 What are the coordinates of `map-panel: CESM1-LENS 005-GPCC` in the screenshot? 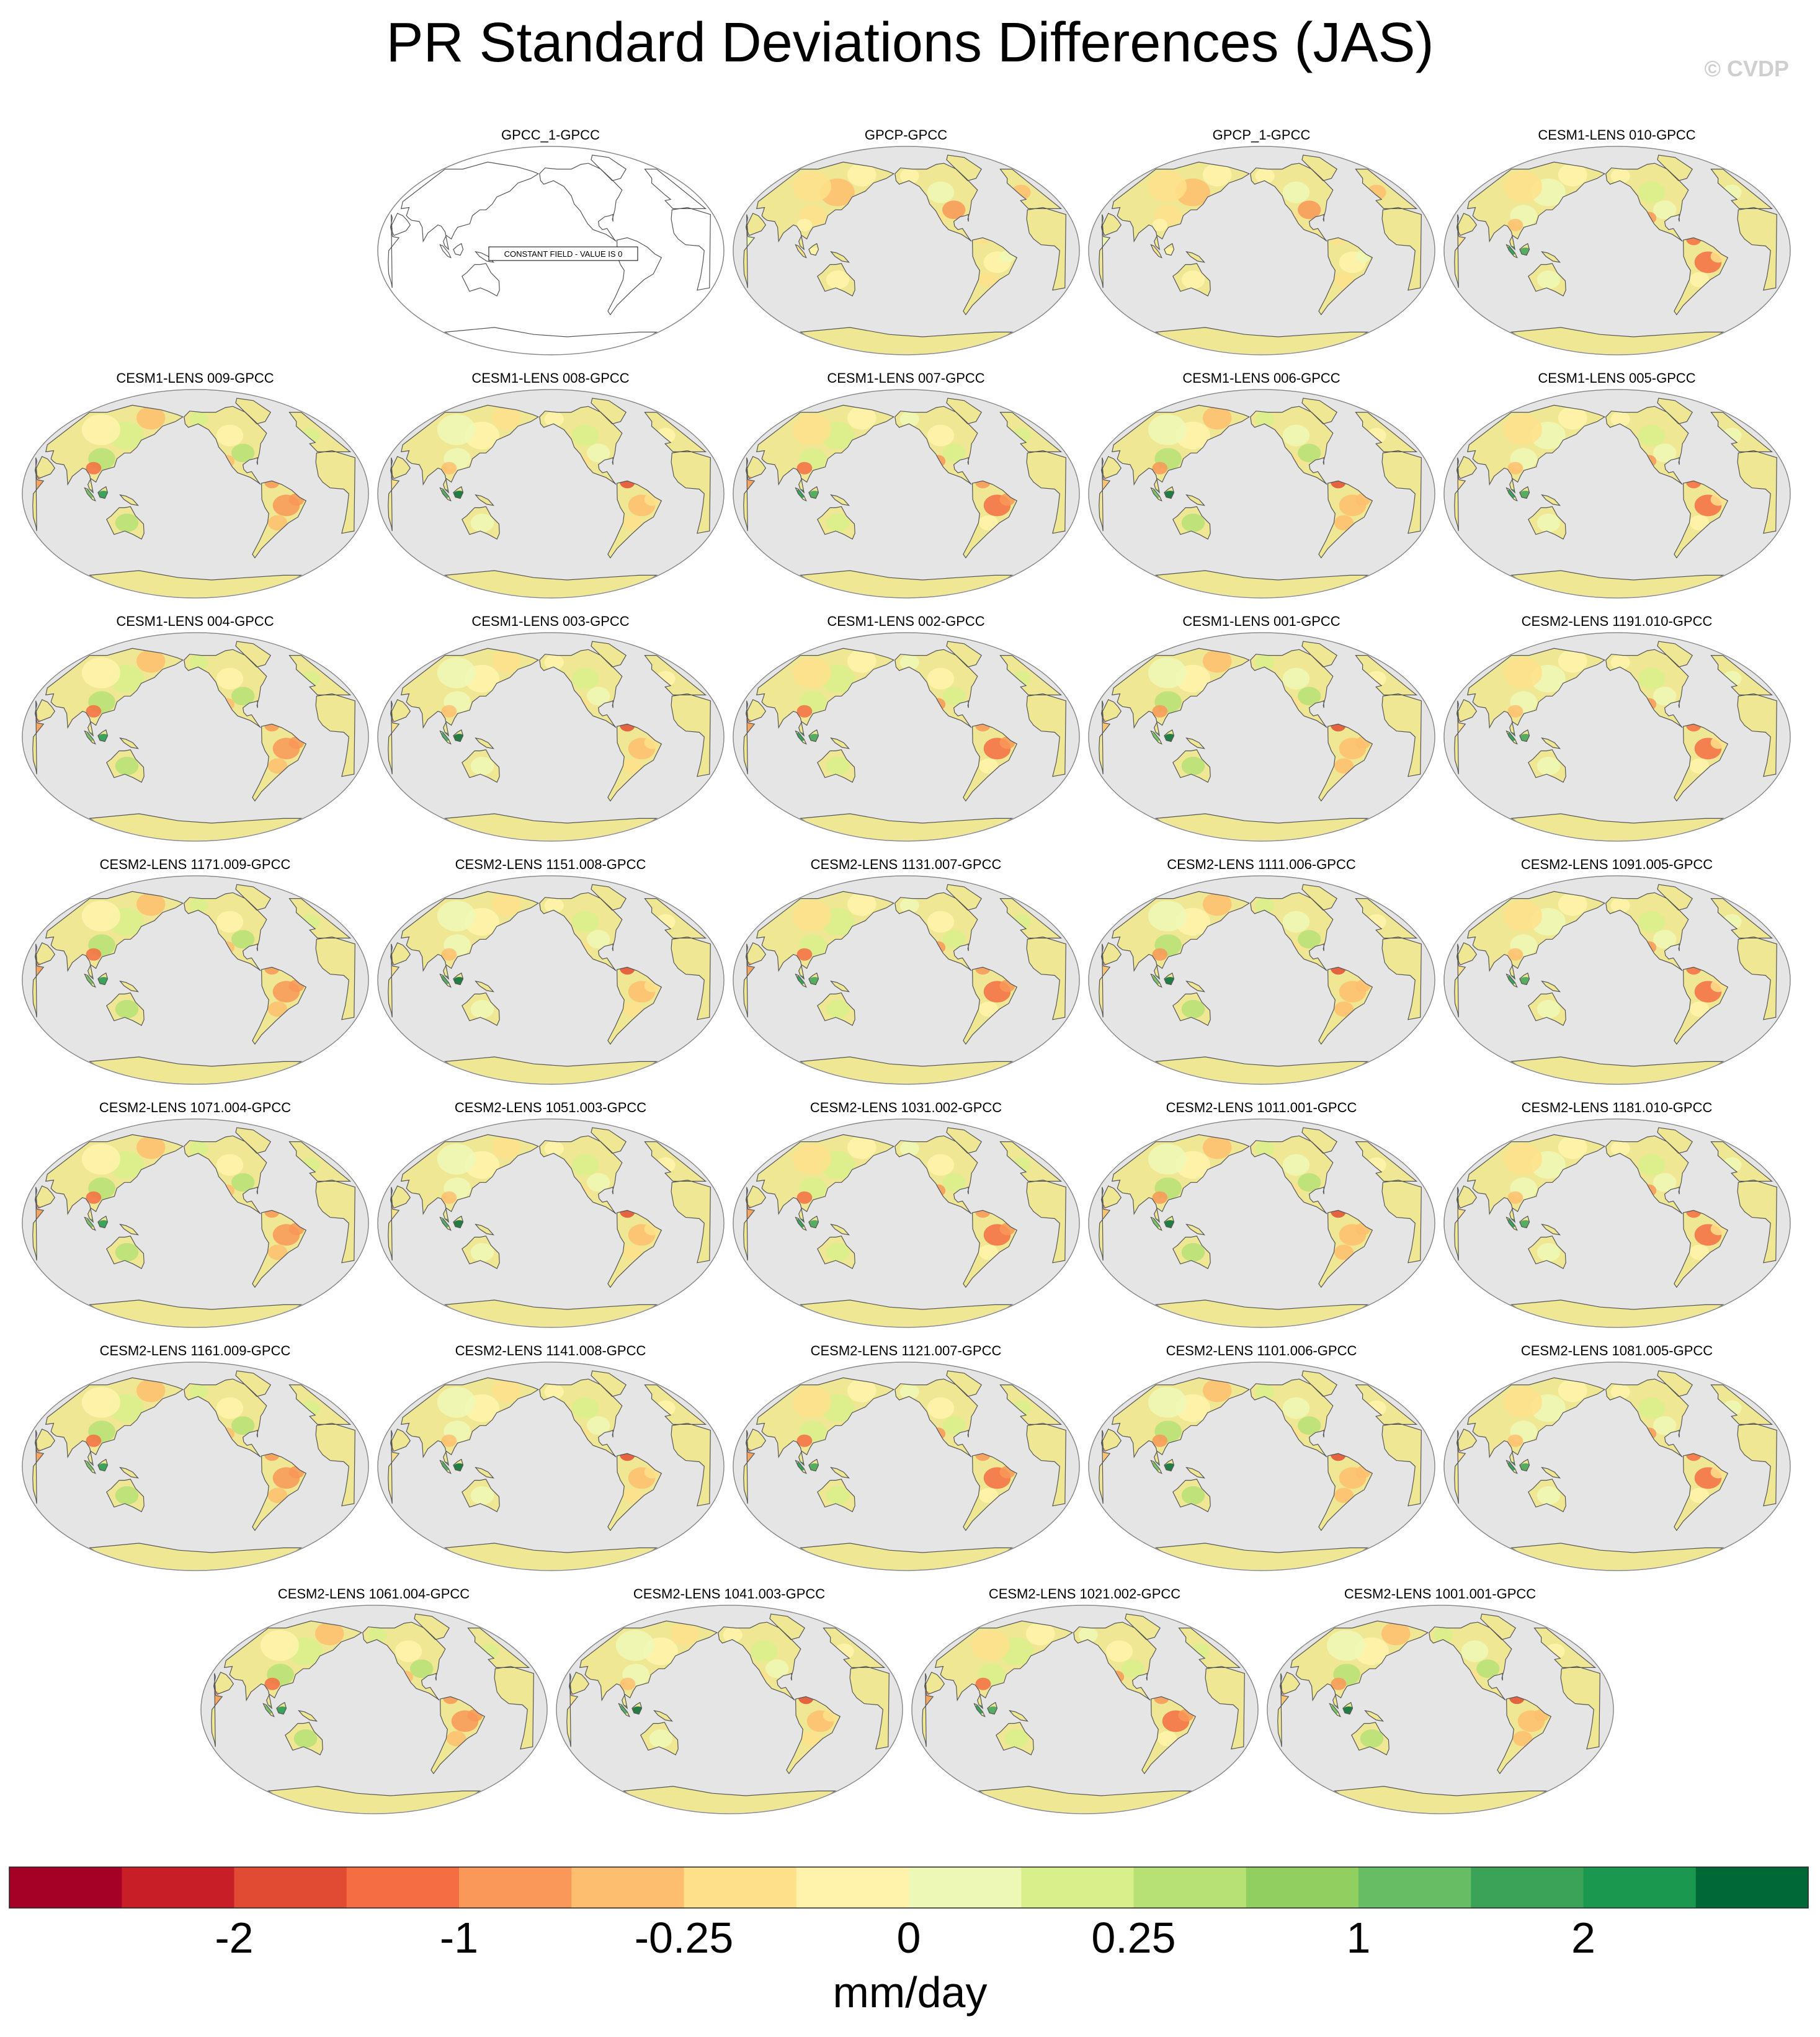 It's located at (1617, 485).